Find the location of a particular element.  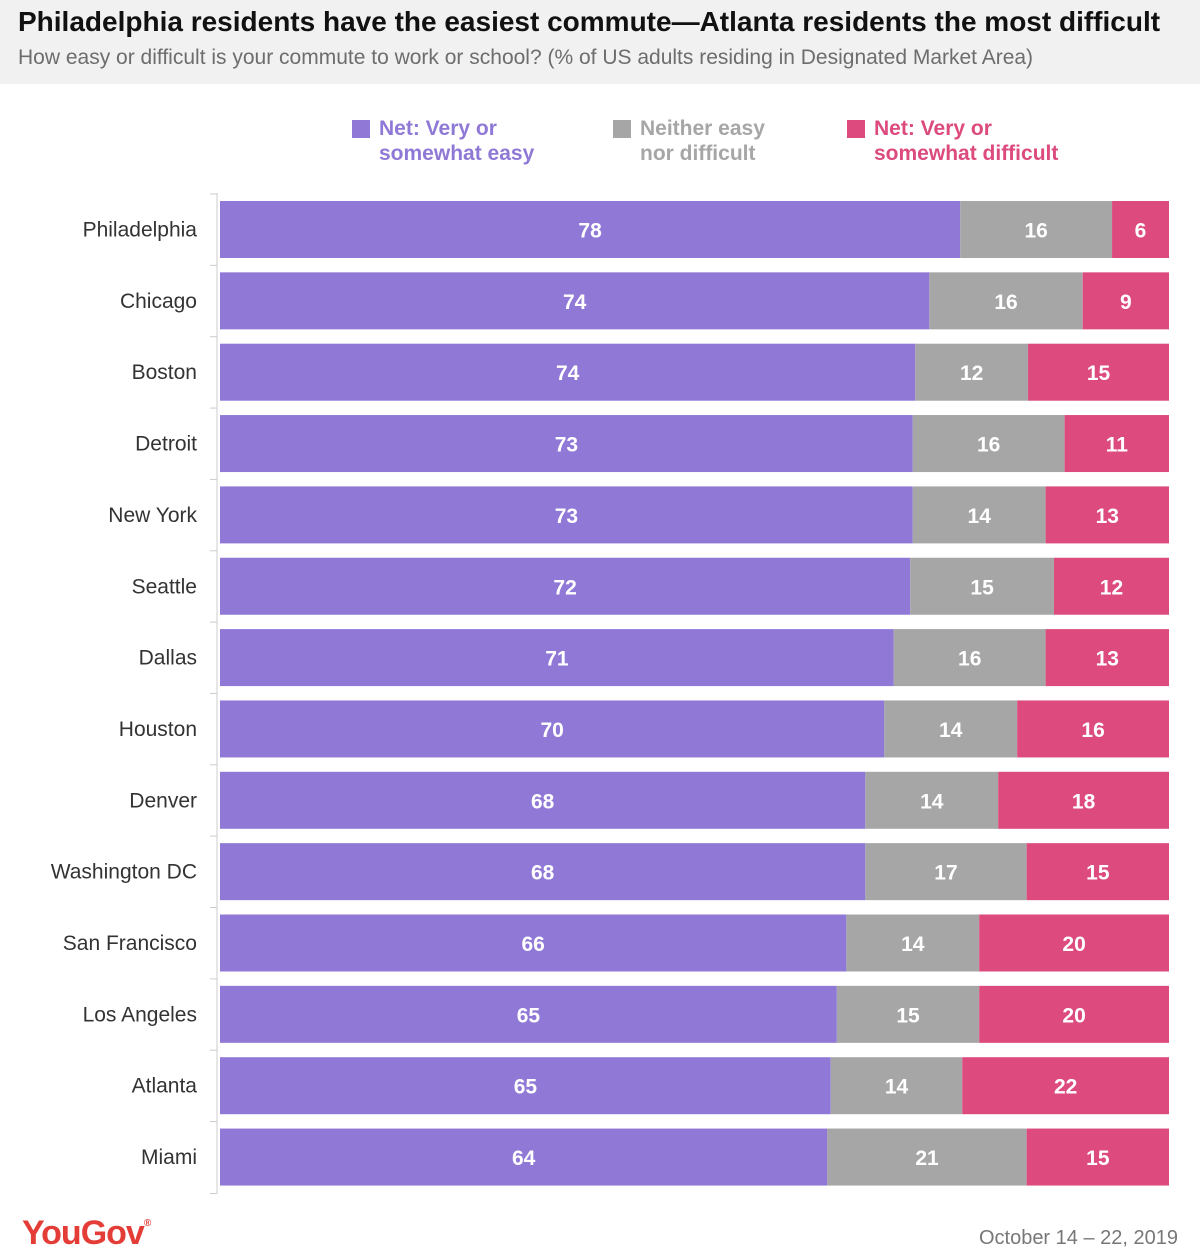

category-label-boston: Boston is located at coordinates (164, 372).